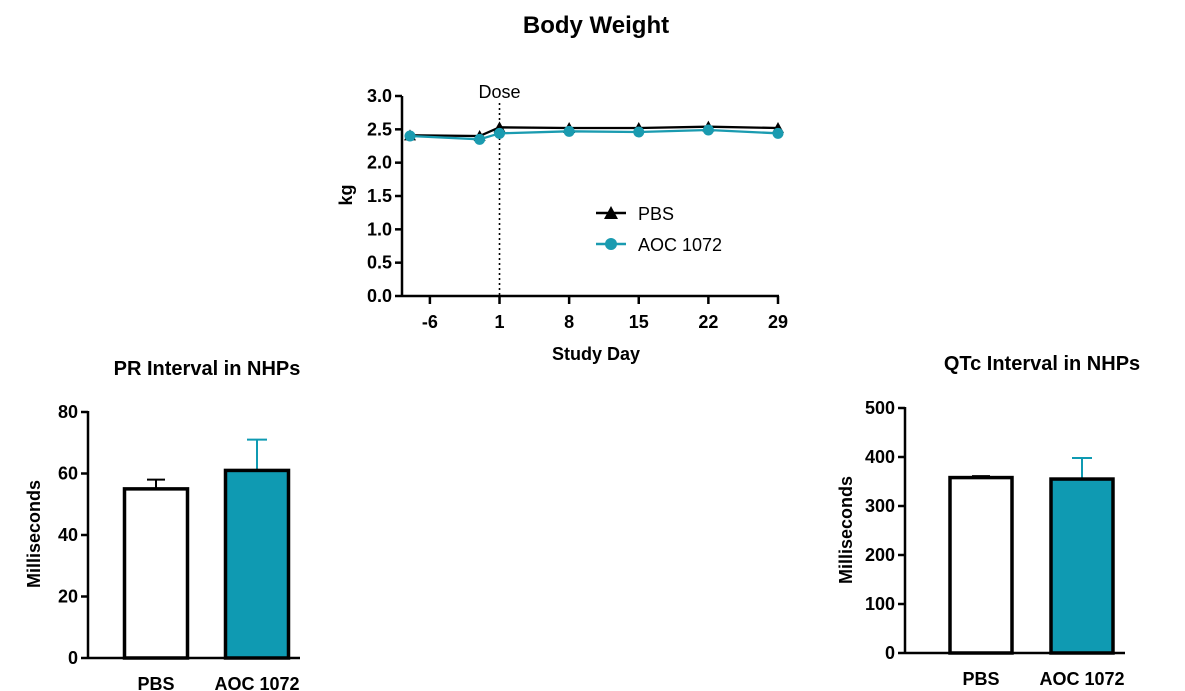 Image resolution: width=1185 pixels, height=691 pixels. I want to click on pr-interval-y-tick-label: 20, so click(68, 597).